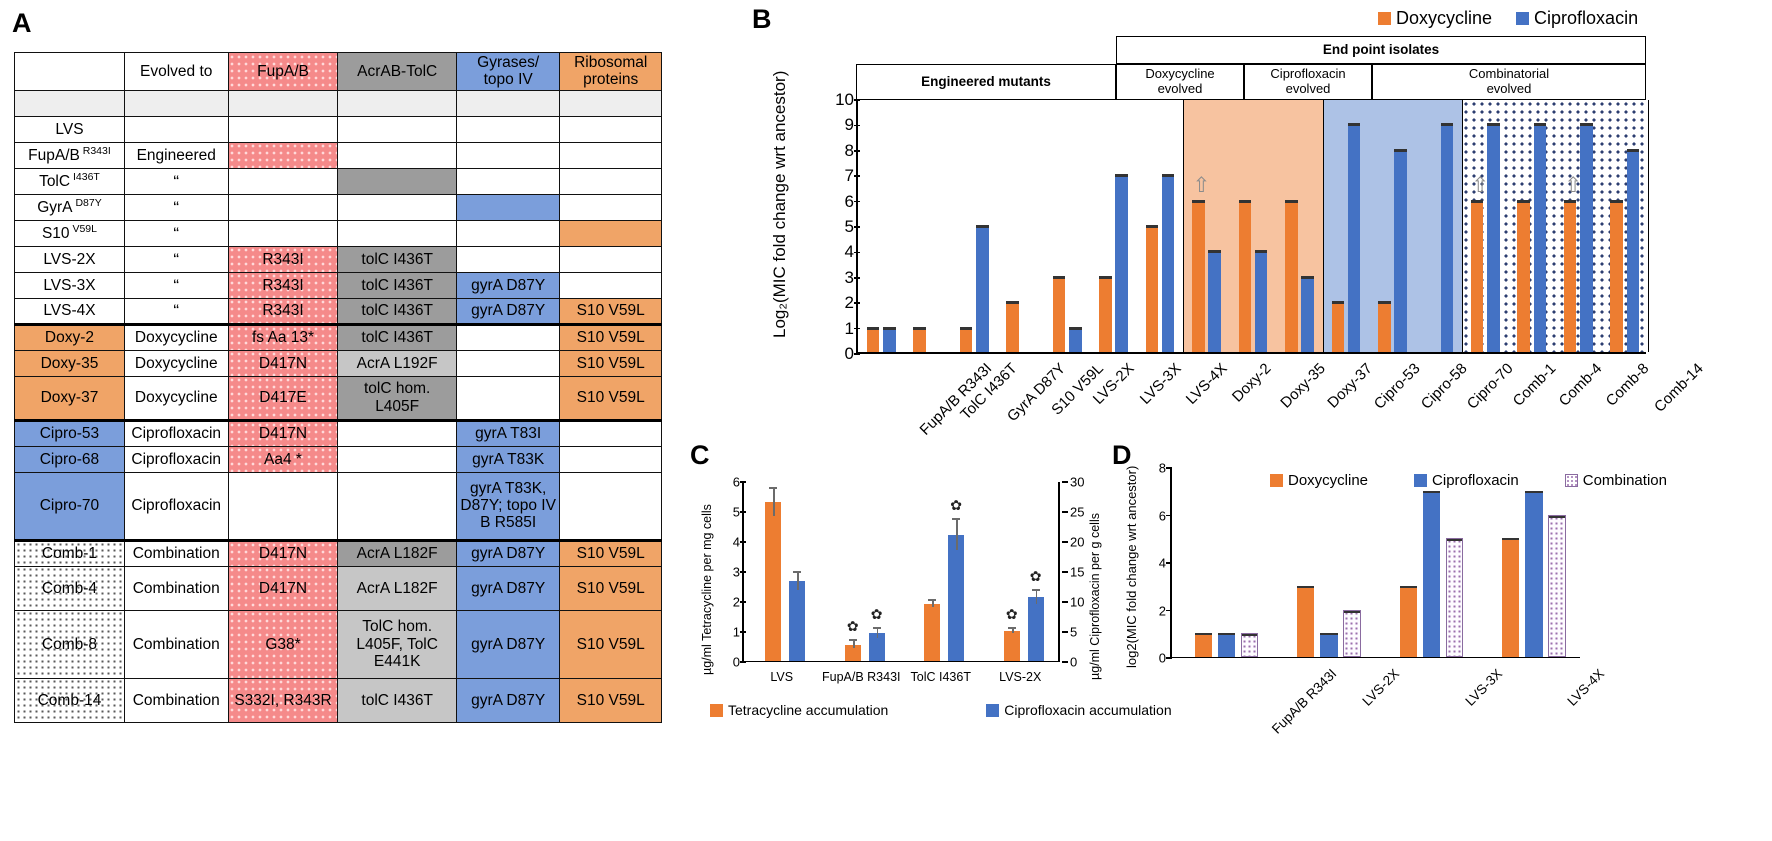  What do you see at coordinates (1508, 18) in the screenshot?
I see `panel-b-legend: Doxycycline Ciprofloxacin` at bounding box center [1508, 18].